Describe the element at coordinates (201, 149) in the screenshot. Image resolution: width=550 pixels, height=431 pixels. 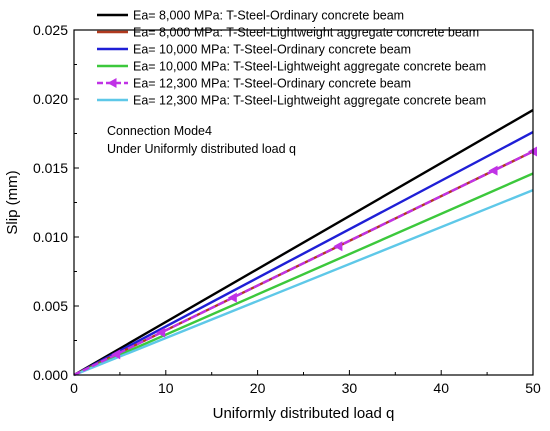
I see `annotation-load: Under Uniformly distributed load q` at that location.